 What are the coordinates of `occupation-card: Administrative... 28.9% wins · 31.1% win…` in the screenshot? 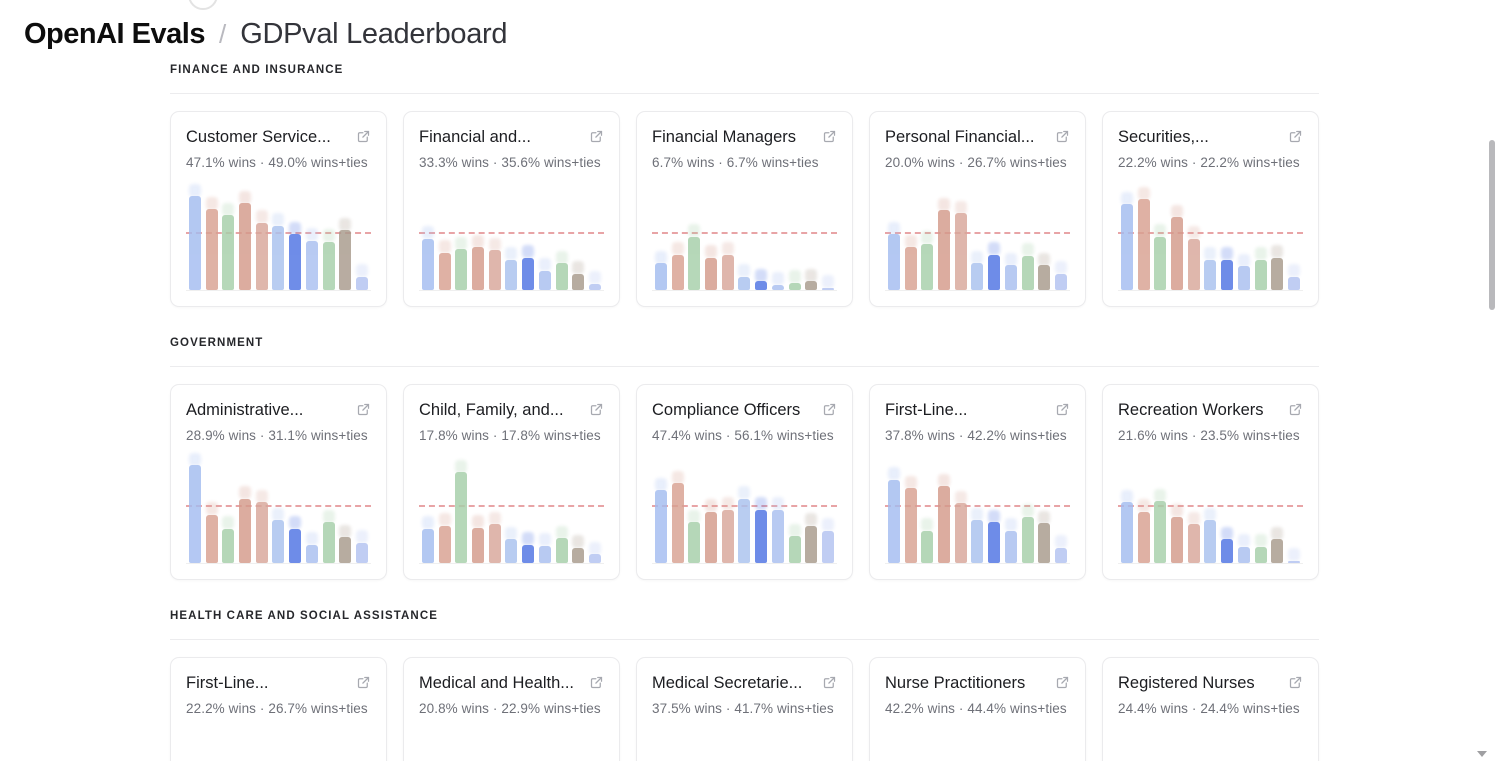 It's located at (278, 482).